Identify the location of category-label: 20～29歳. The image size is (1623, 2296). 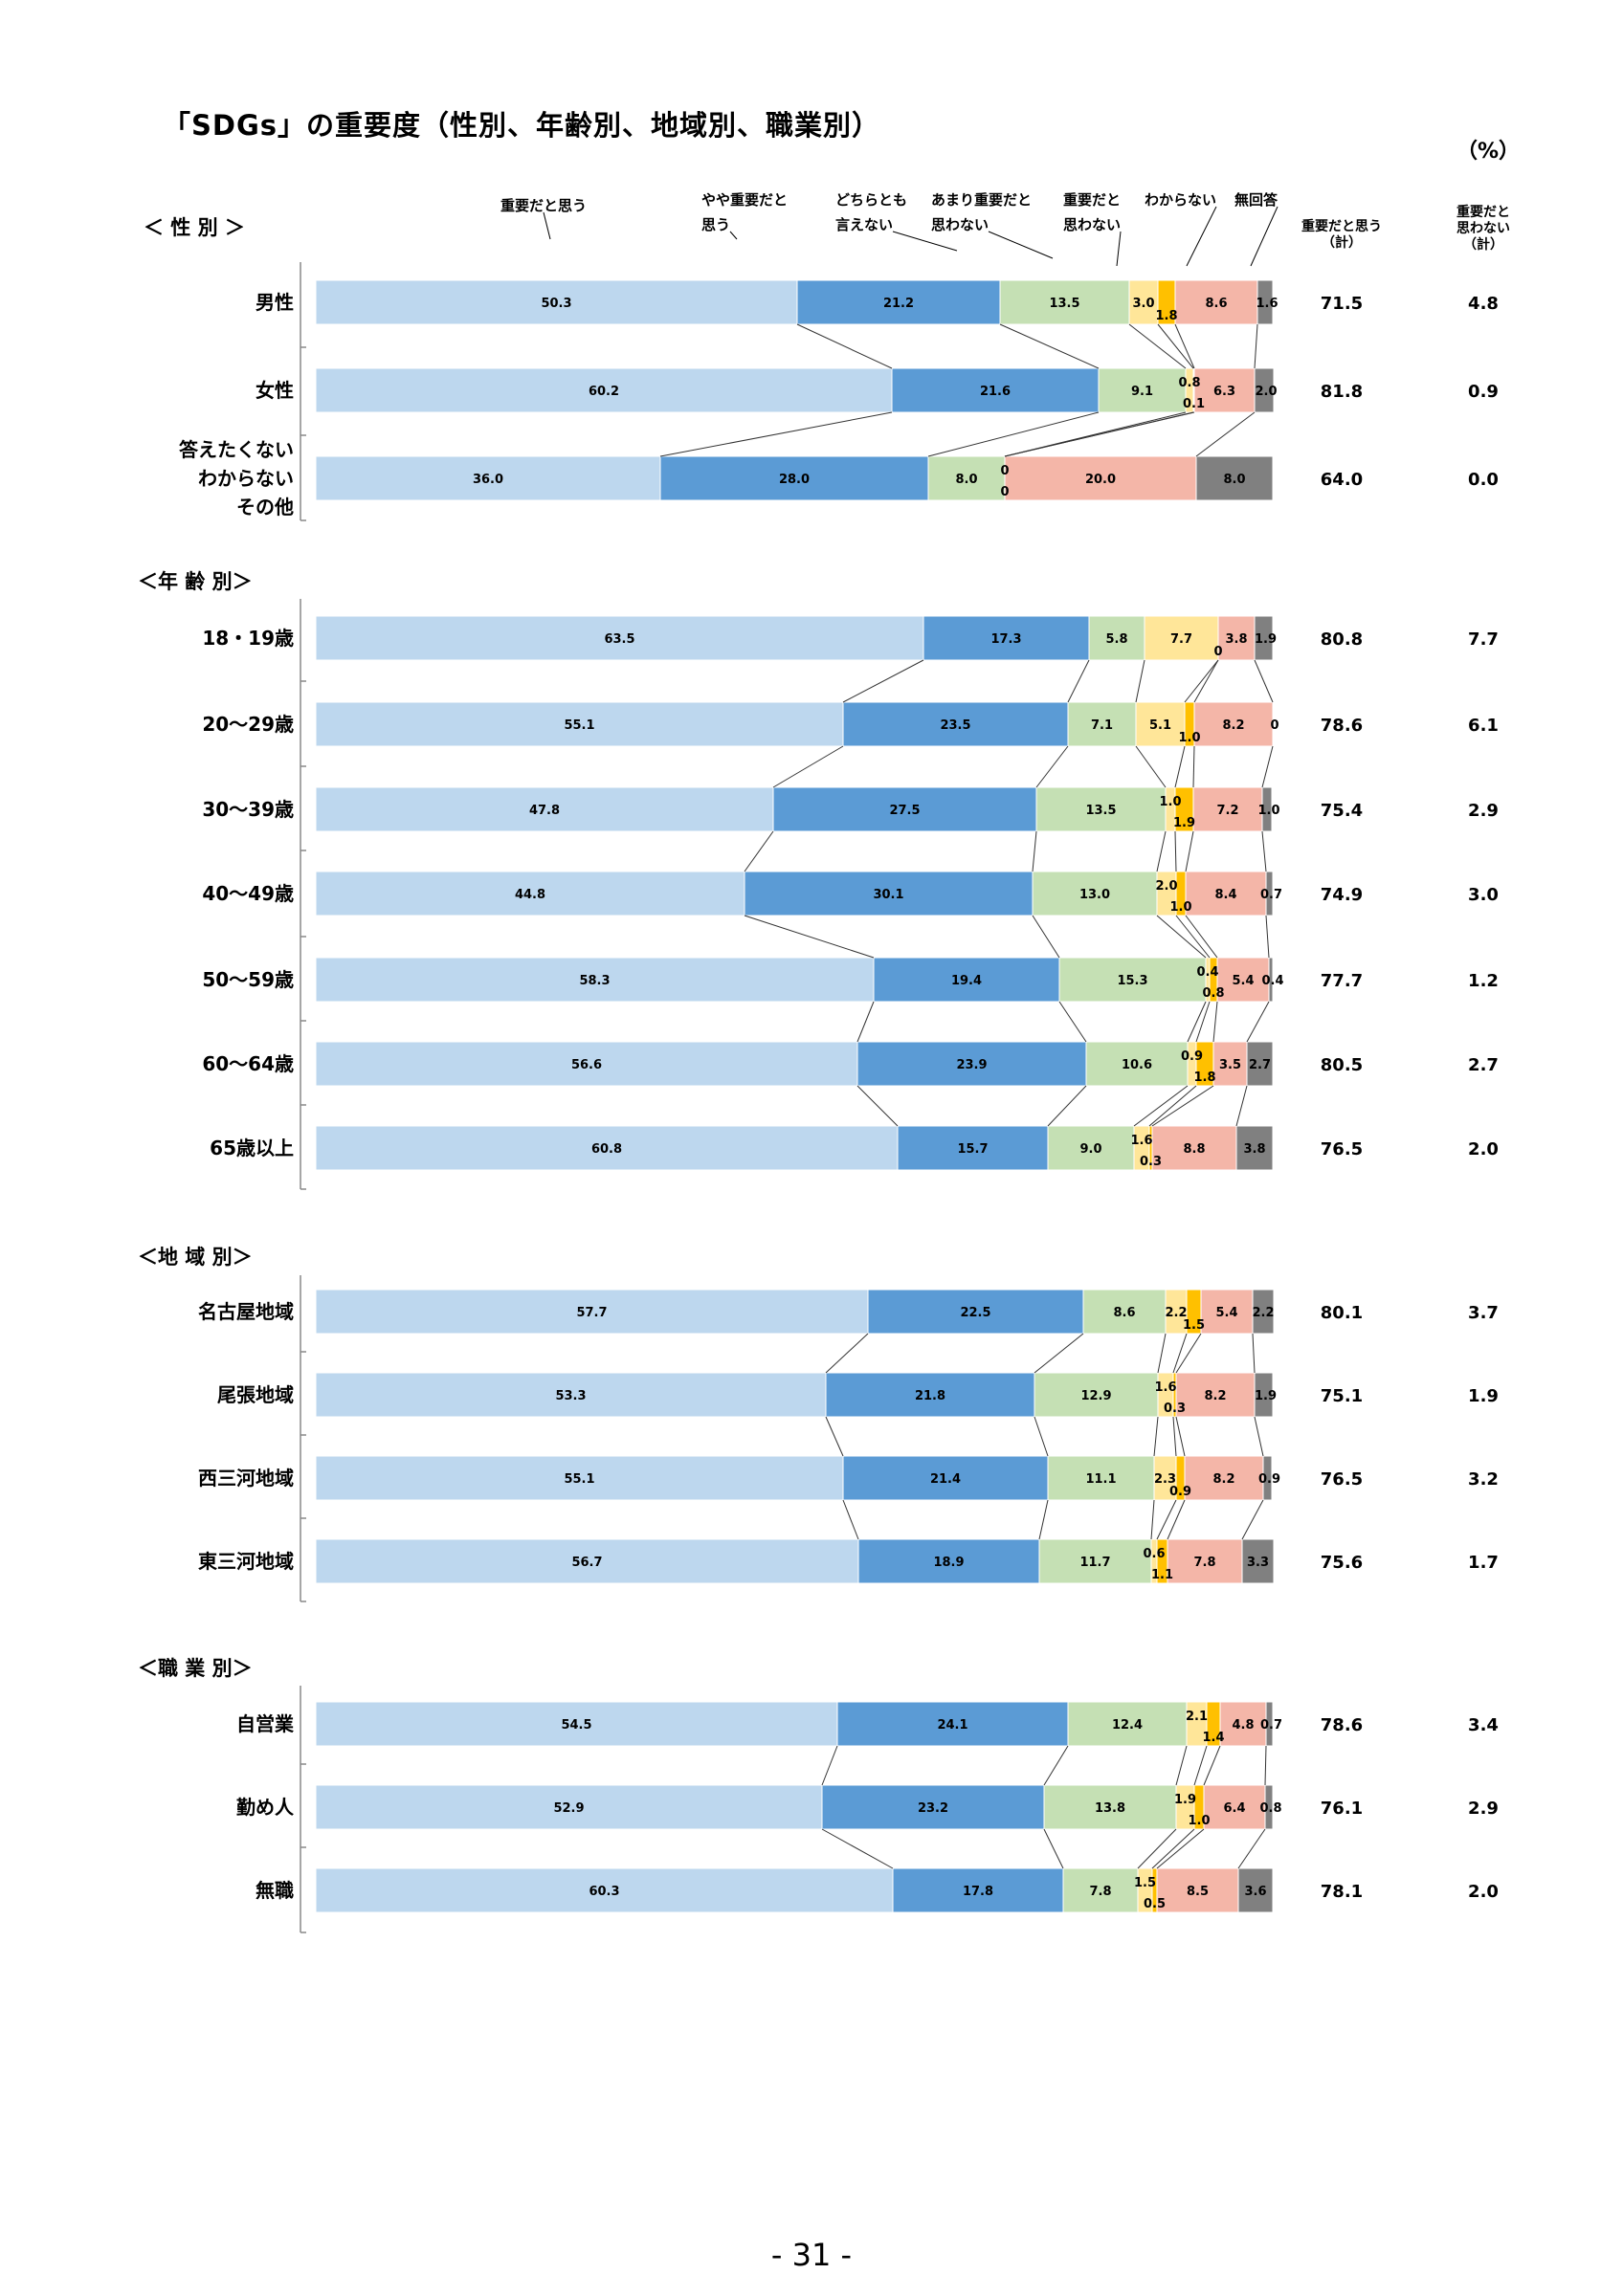
(248, 724).